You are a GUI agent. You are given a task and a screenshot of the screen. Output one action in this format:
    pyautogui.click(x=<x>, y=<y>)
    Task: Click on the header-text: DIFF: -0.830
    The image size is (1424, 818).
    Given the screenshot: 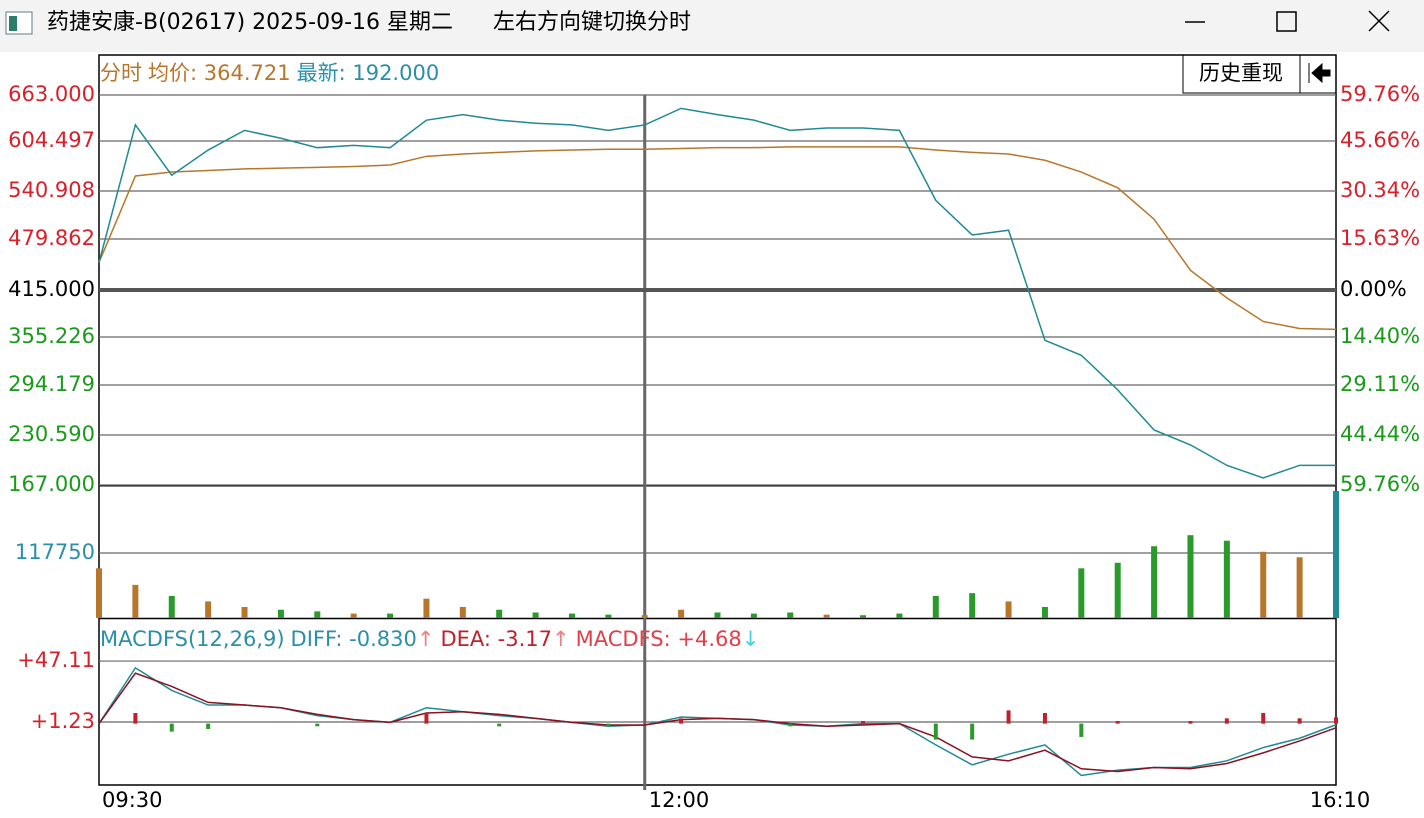 What is the action you would take?
    pyautogui.click(x=354, y=639)
    